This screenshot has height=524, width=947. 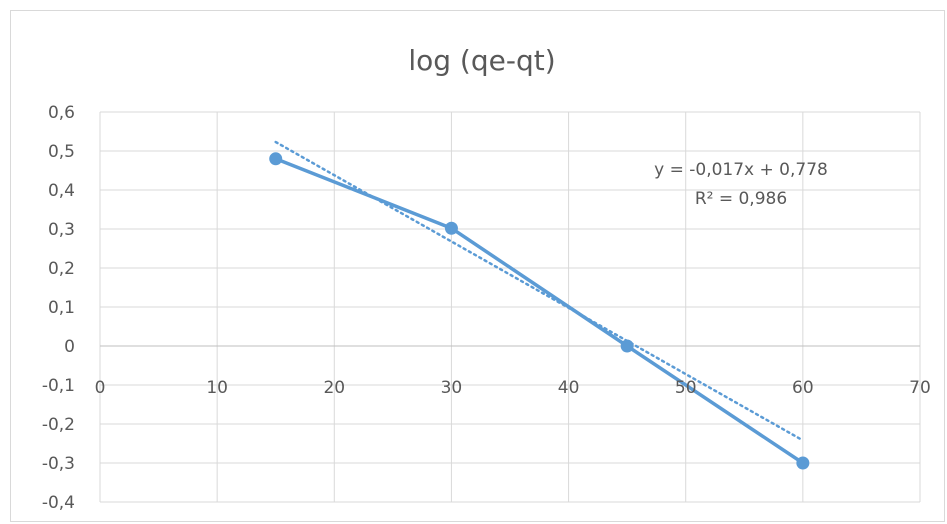 What do you see at coordinates (61, 152) in the screenshot?
I see `y-tick-label: 0,5` at bounding box center [61, 152].